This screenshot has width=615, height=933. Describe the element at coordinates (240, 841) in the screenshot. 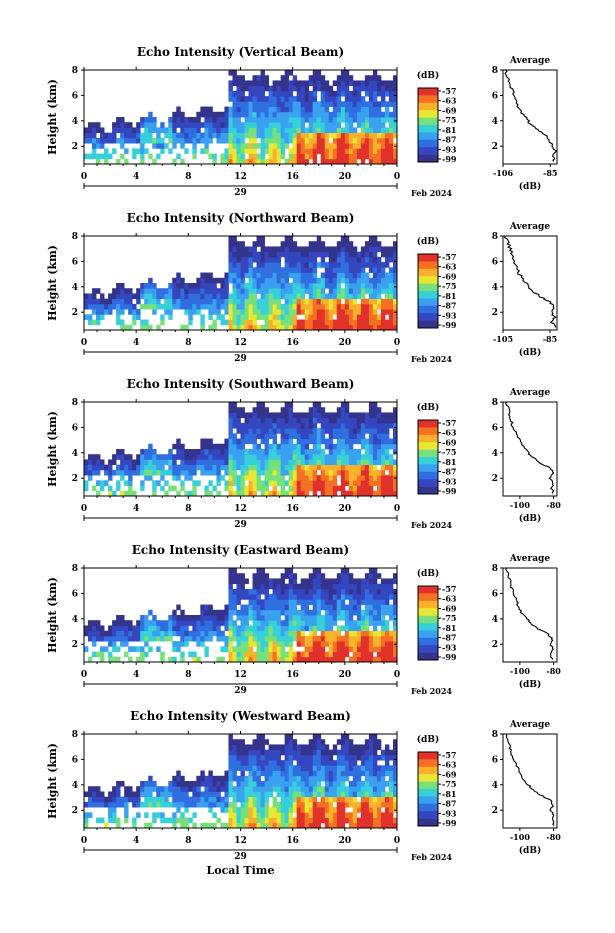

I see `x-tick-label: 12` at that location.